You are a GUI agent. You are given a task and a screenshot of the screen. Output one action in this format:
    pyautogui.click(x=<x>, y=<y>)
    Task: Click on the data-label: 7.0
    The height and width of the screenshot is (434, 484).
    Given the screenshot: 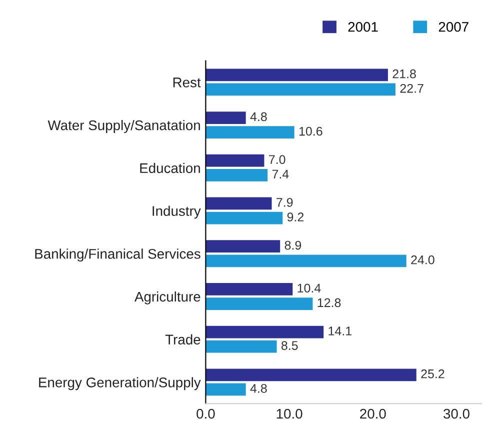 What is the action you would take?
    pyautogui.click(x=277, y=159)
    